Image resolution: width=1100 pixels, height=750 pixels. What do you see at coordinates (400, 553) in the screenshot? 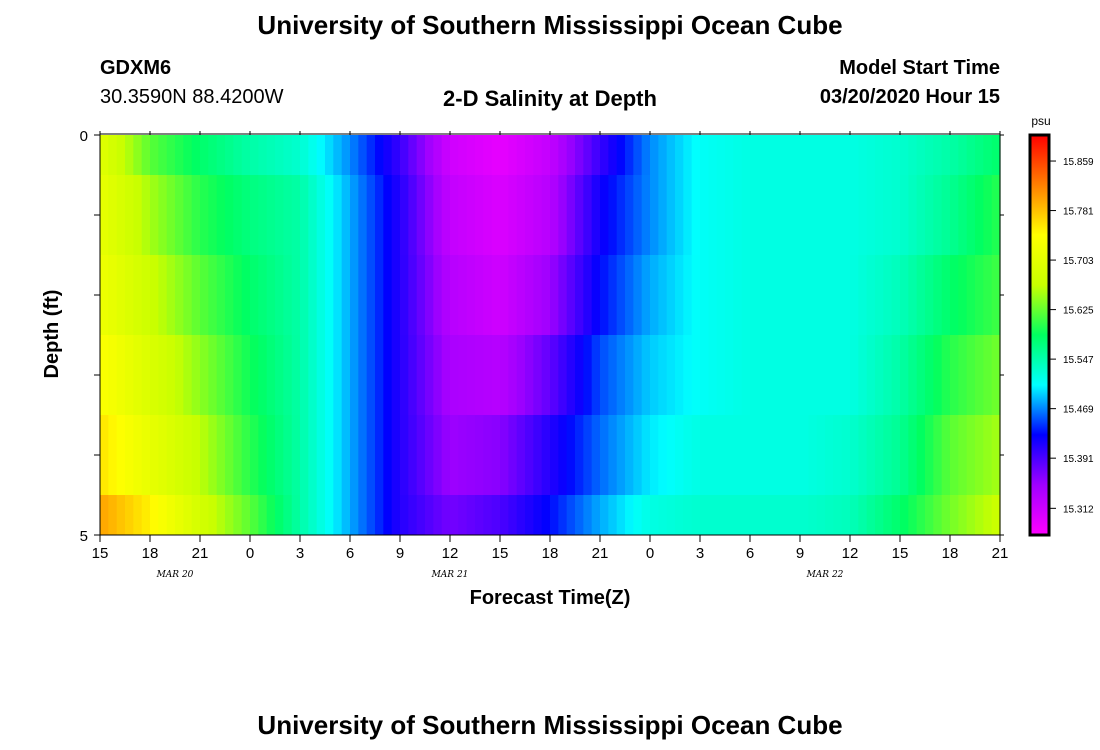
I see `x-tick-label: 9` at bounding box center [400, 553].